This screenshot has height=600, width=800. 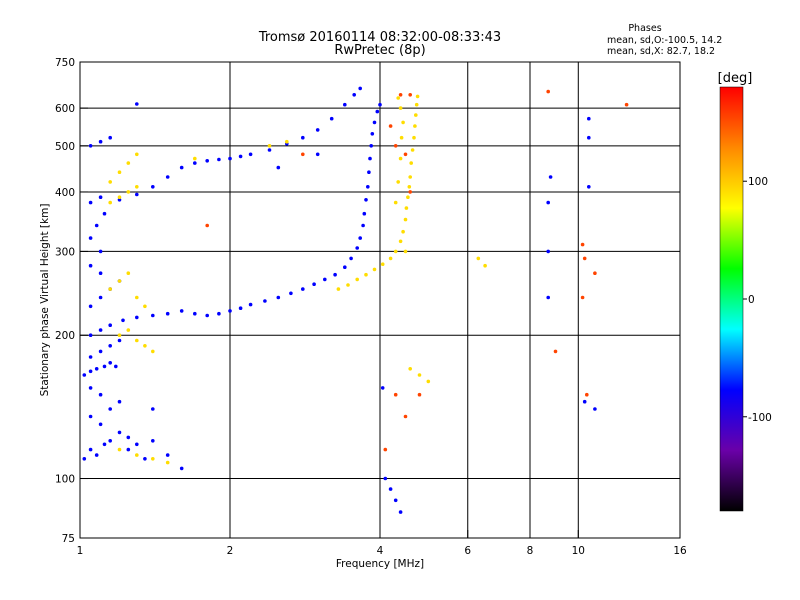 What do you see at coordinates (379, 50) in the screenshot?
I see `chart-subtitle: RwPretec (8p)` at bounding box center [379, 50].